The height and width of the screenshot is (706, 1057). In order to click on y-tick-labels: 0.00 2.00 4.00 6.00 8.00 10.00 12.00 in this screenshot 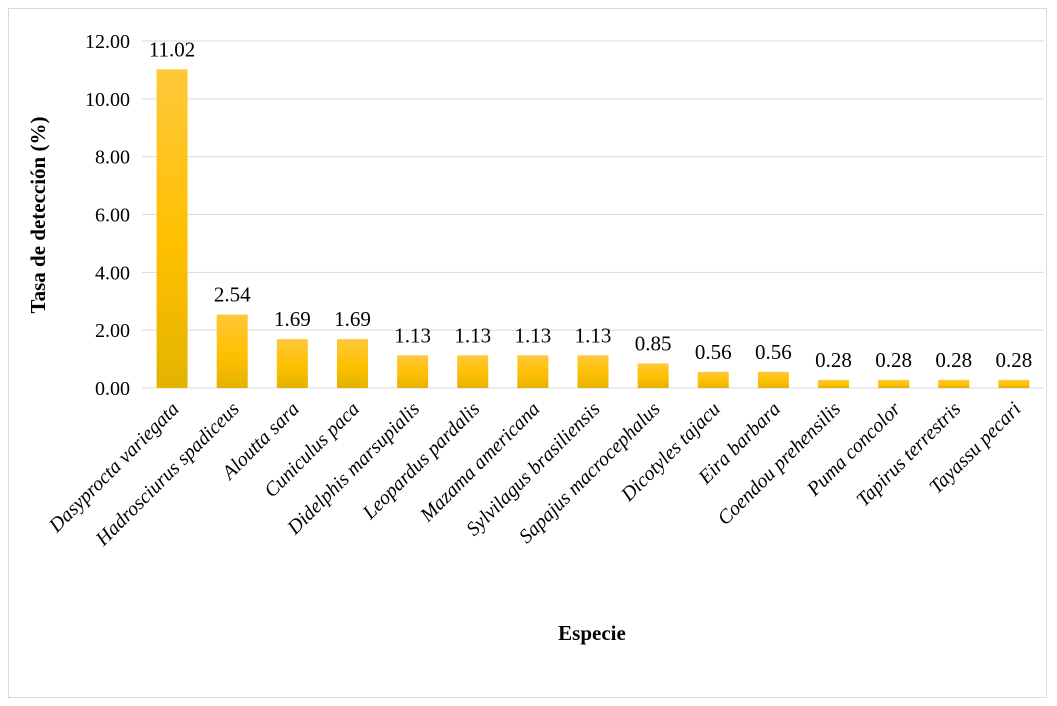, I will do `click(107, 215)`.